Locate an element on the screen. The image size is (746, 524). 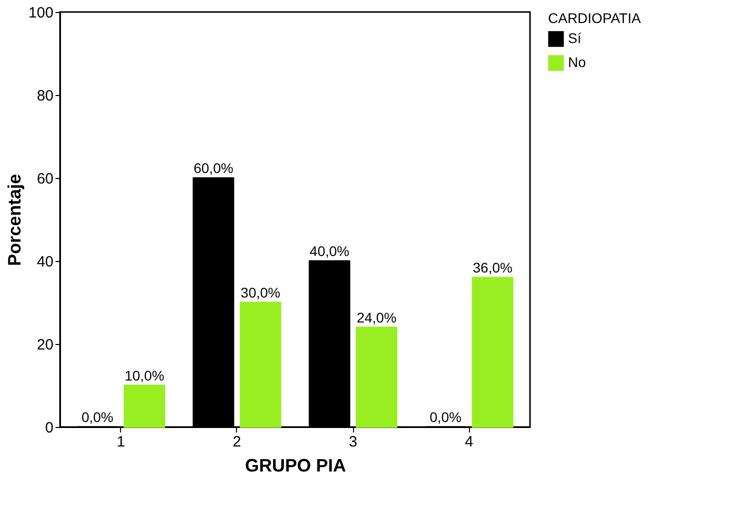
x-tick-label: 1 is located at coordinates (121, 442).